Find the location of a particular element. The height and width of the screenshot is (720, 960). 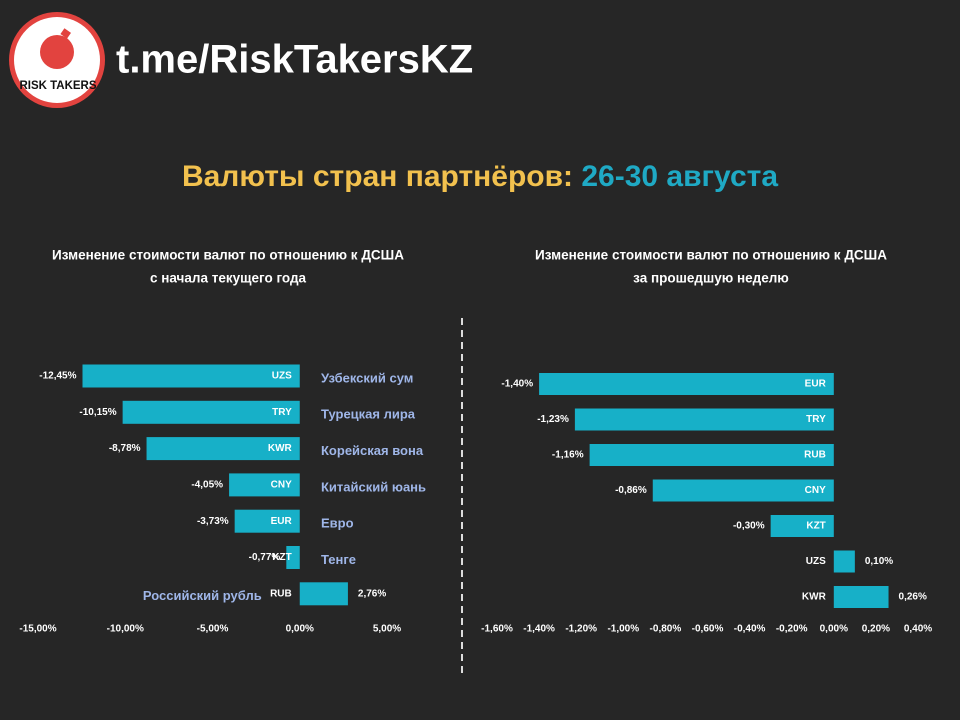

x-tick-label: -5,00% is located at coordinates (213, 629).